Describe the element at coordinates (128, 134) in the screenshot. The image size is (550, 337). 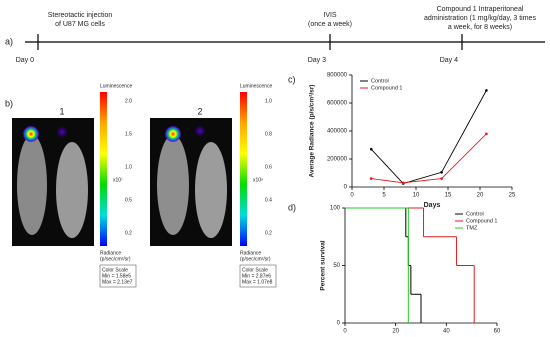
I see `colorbar-tick: 1.5` at that location.